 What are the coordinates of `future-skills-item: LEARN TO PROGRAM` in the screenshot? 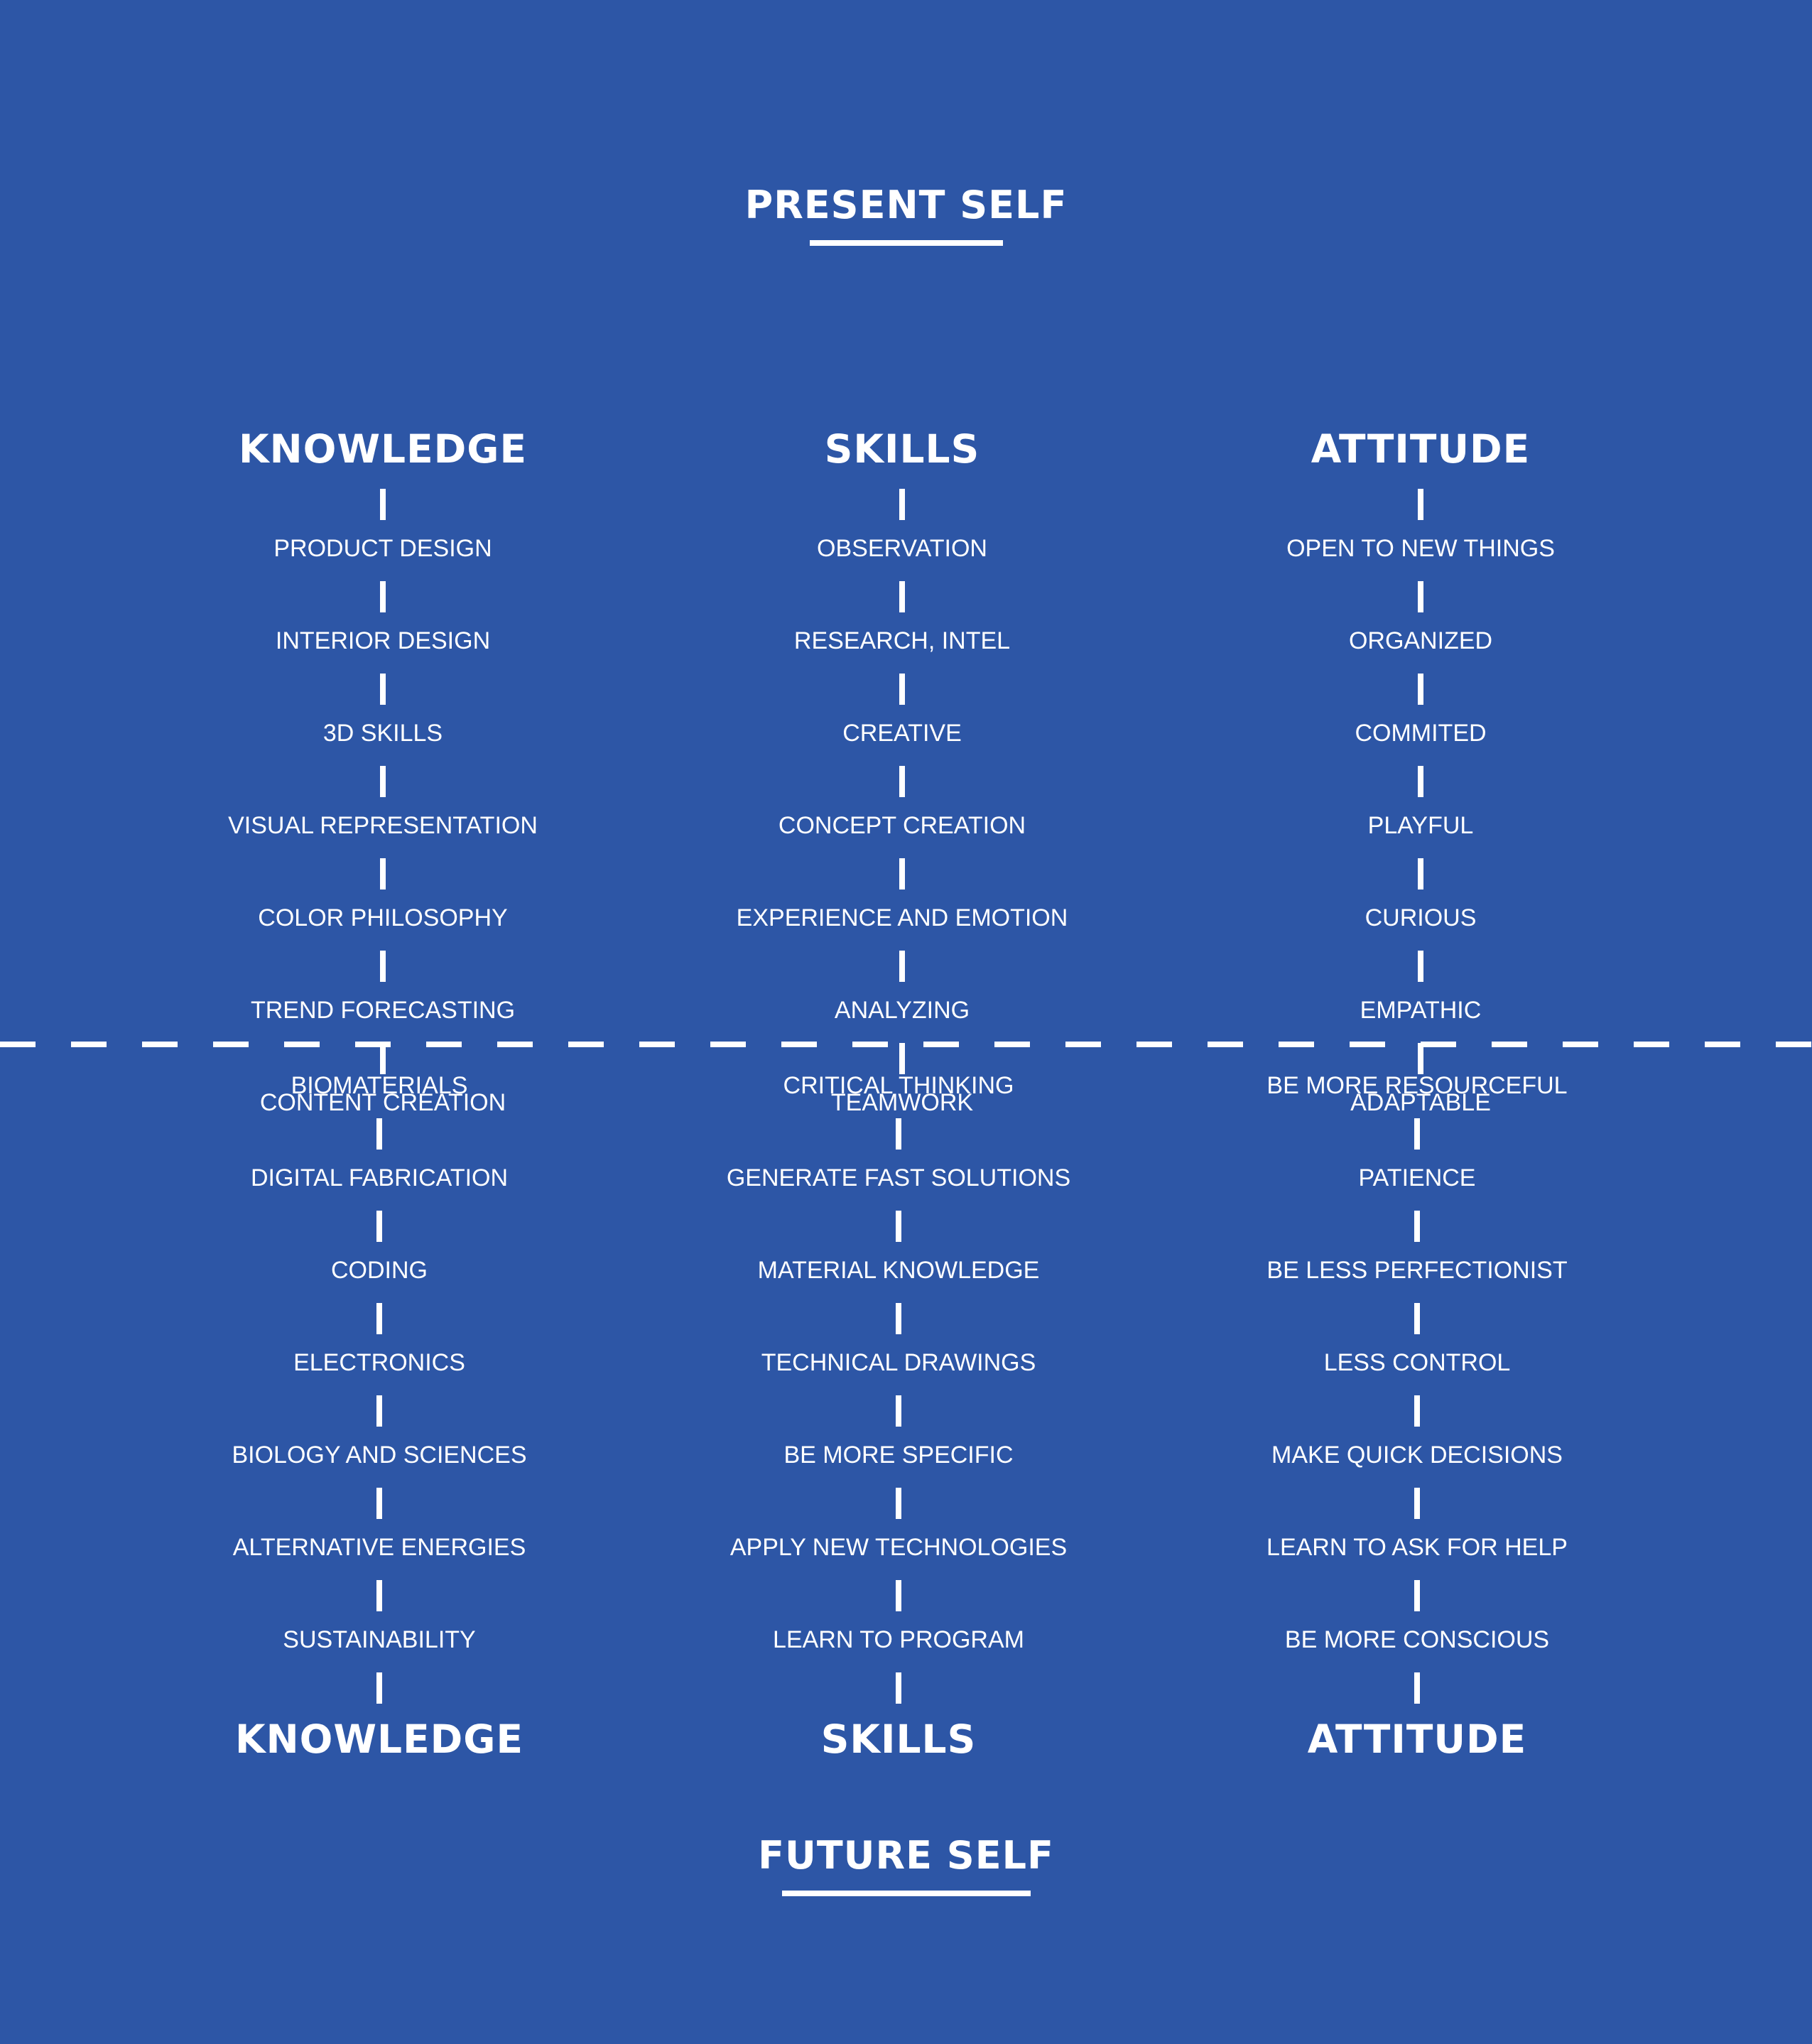 It's located at (898, 1639).